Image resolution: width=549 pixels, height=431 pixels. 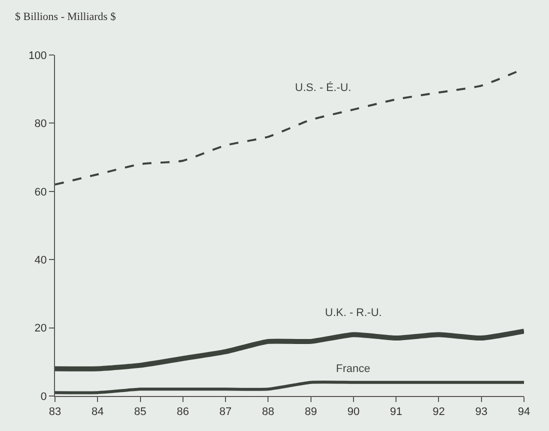 I want to click on y-tick-label: 80, so click(x=40, y=124).